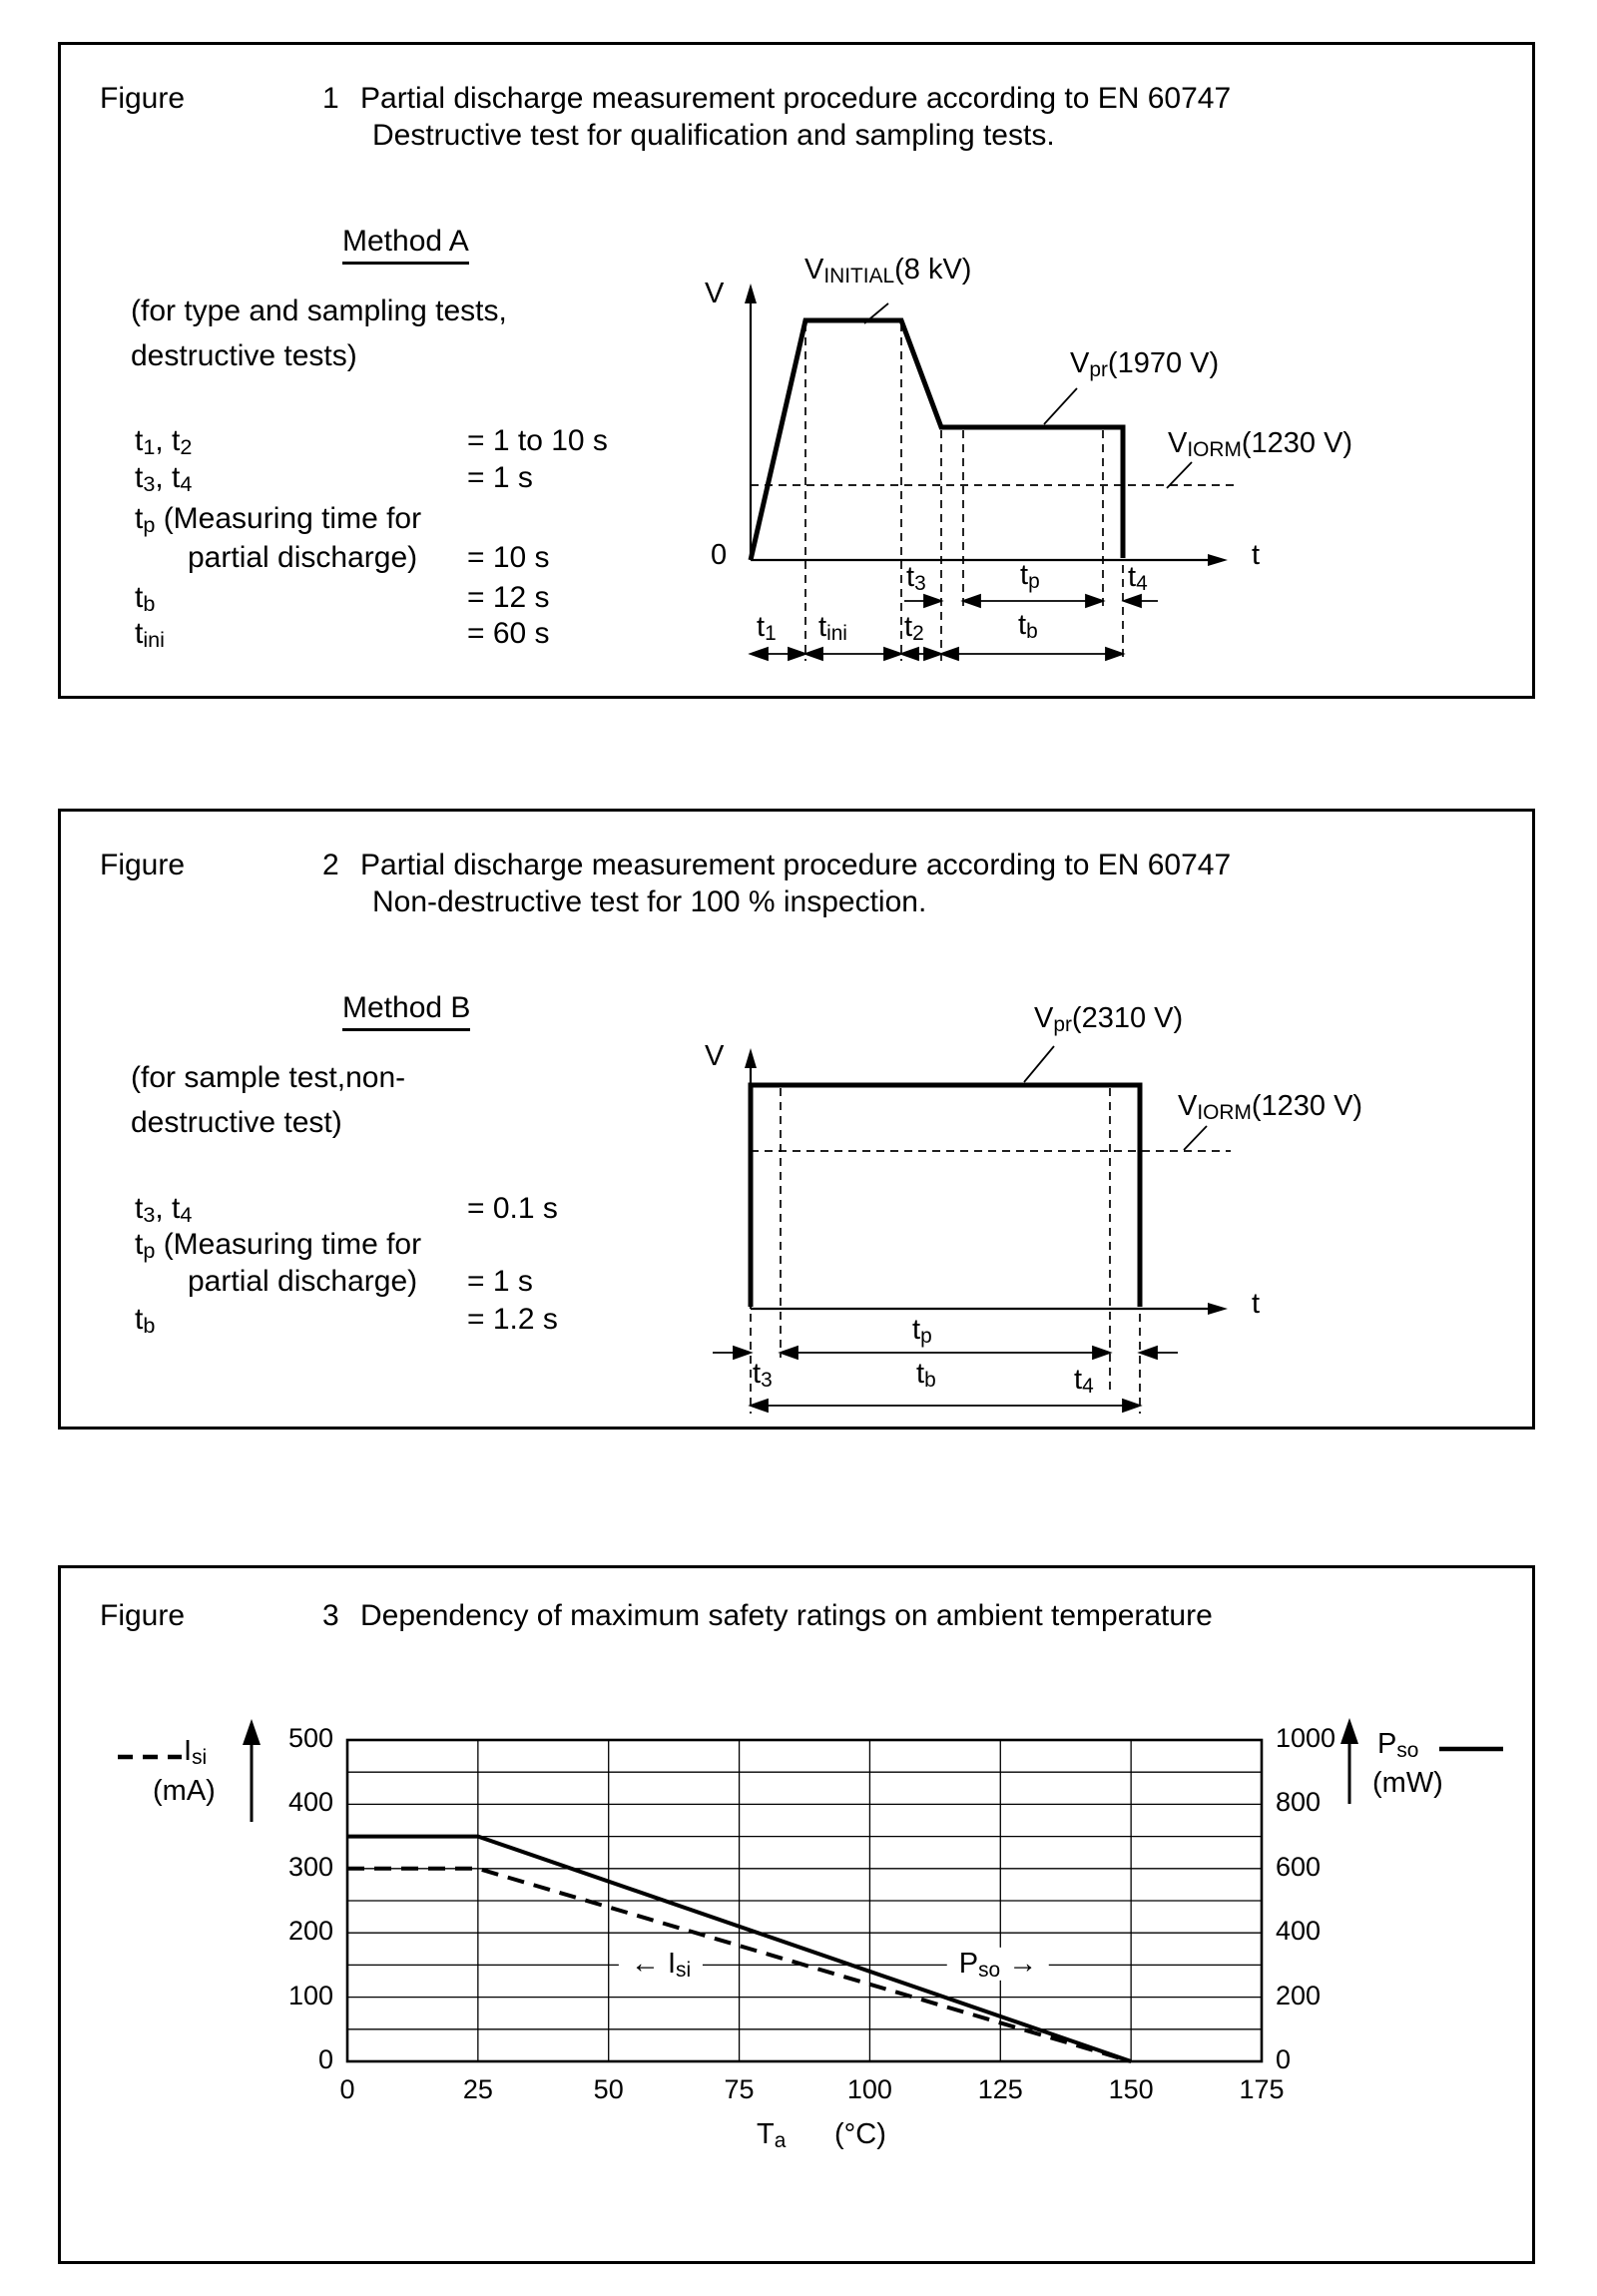  Describe the element at coordinates (236, 1123) in the screenshot. I see `figure2-note-line2: destructive test)` at that location.